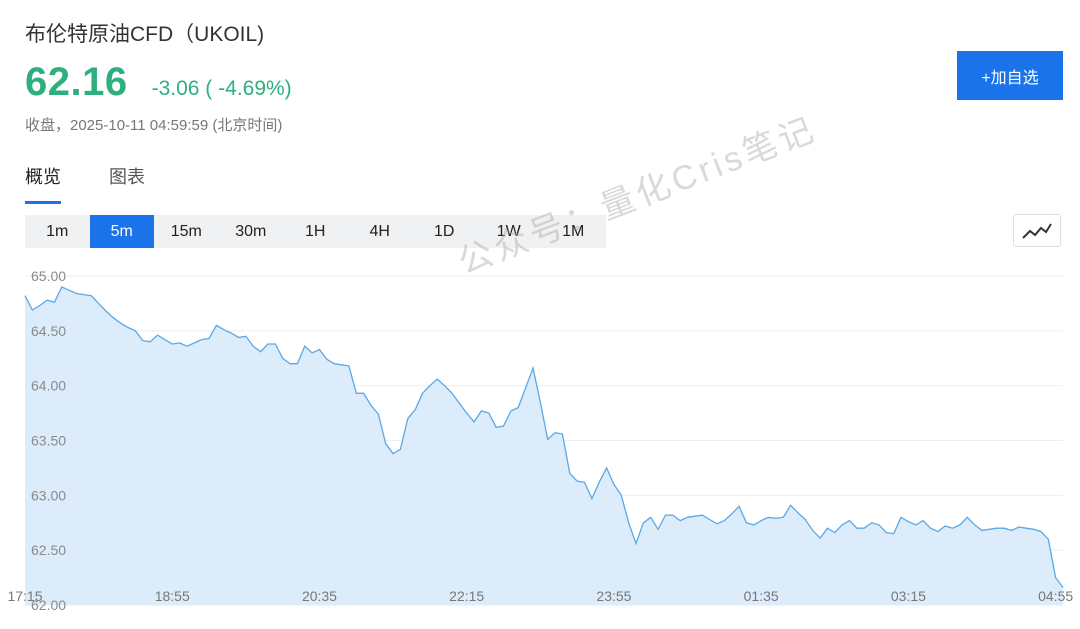 This screenshot has height=629, width=1080. What do you see at coordinates (251, 231) in the screenshot?
I see `period-30m: 30m` at bounding box center [251, 231].